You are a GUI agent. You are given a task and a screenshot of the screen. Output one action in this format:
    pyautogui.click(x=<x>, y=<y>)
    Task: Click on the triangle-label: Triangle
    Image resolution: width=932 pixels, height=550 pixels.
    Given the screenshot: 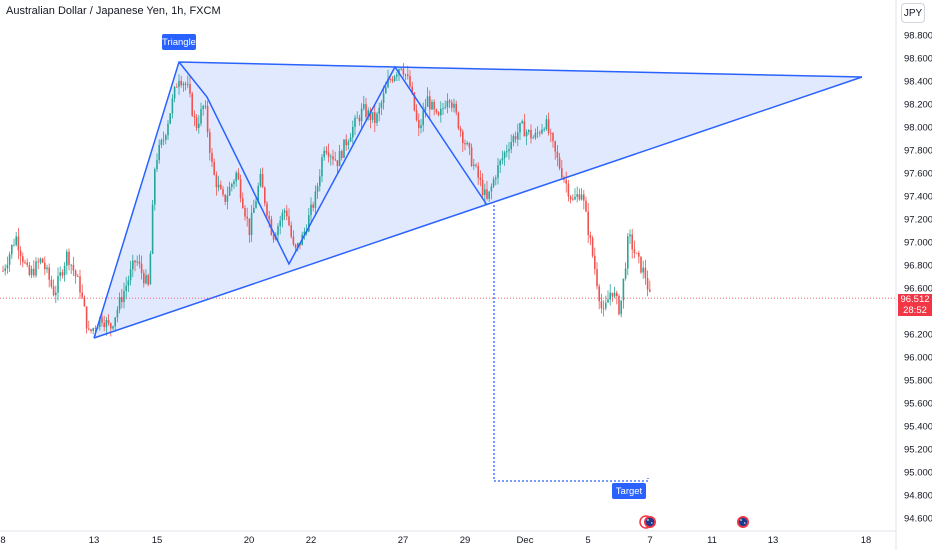 What is the action you would take?
    pyautogui.click(x=179, y=42)
    